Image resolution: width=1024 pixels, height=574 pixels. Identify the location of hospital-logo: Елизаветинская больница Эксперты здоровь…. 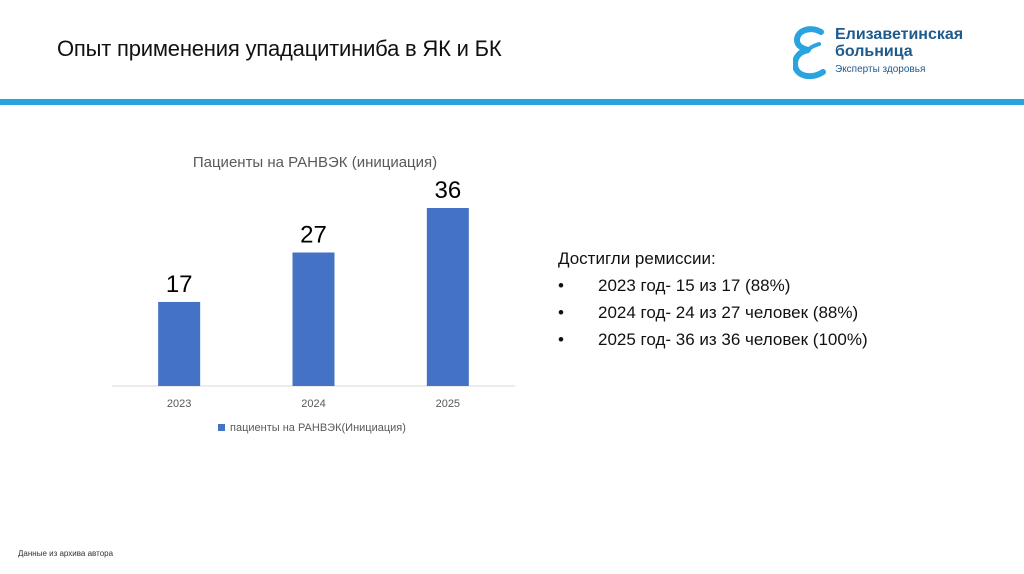
(893, 52).